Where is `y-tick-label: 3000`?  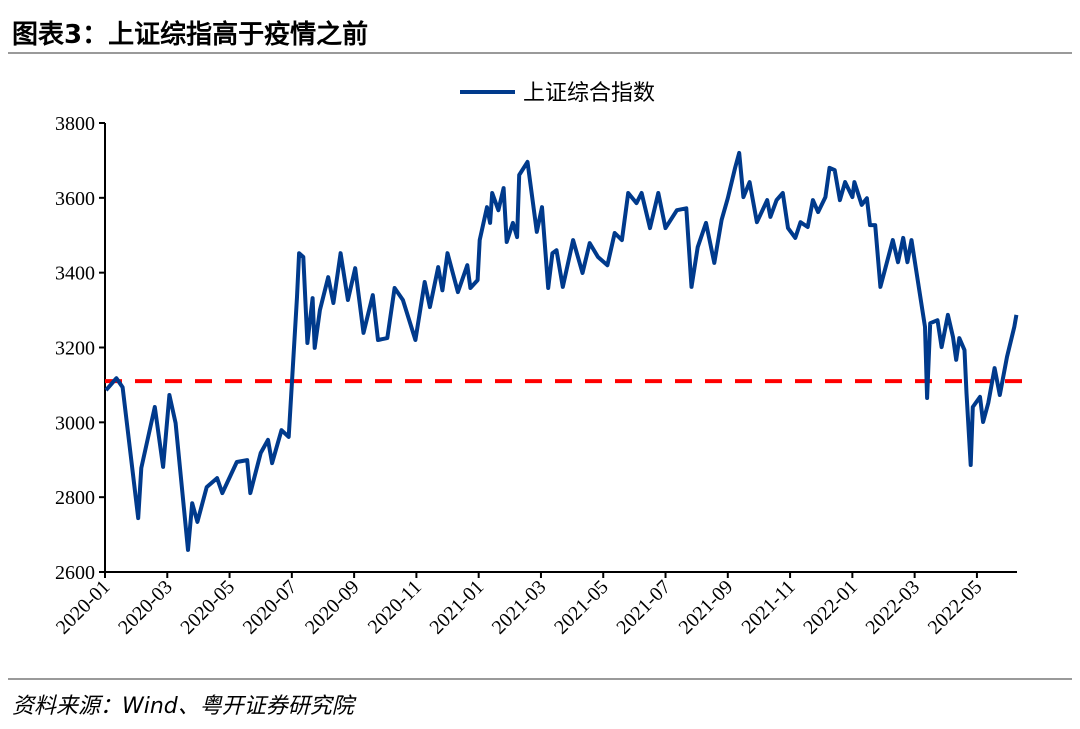
y-tick-label: 3000 is located at coordinates (75, 423).